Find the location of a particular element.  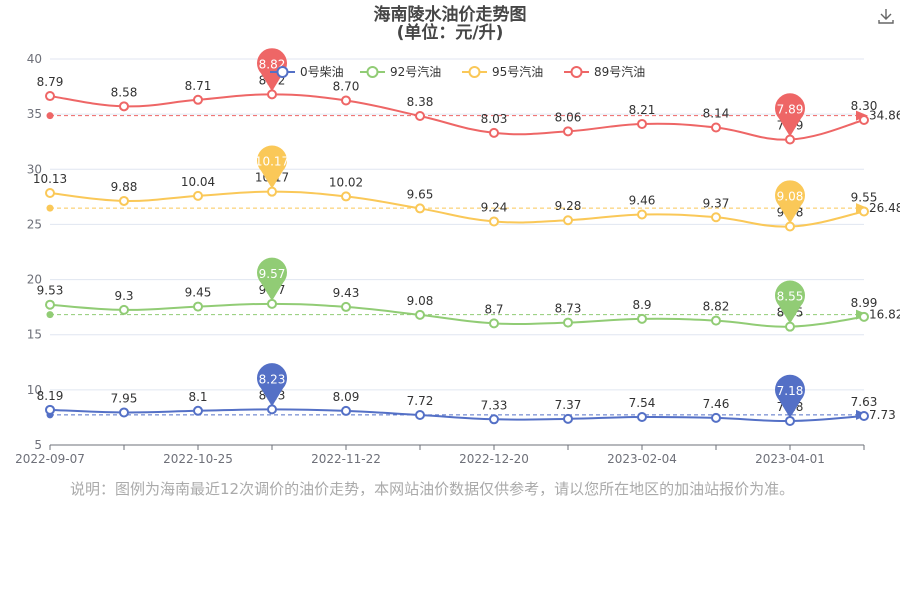

data-label: 8.82 is located at coordinates (716, 307).